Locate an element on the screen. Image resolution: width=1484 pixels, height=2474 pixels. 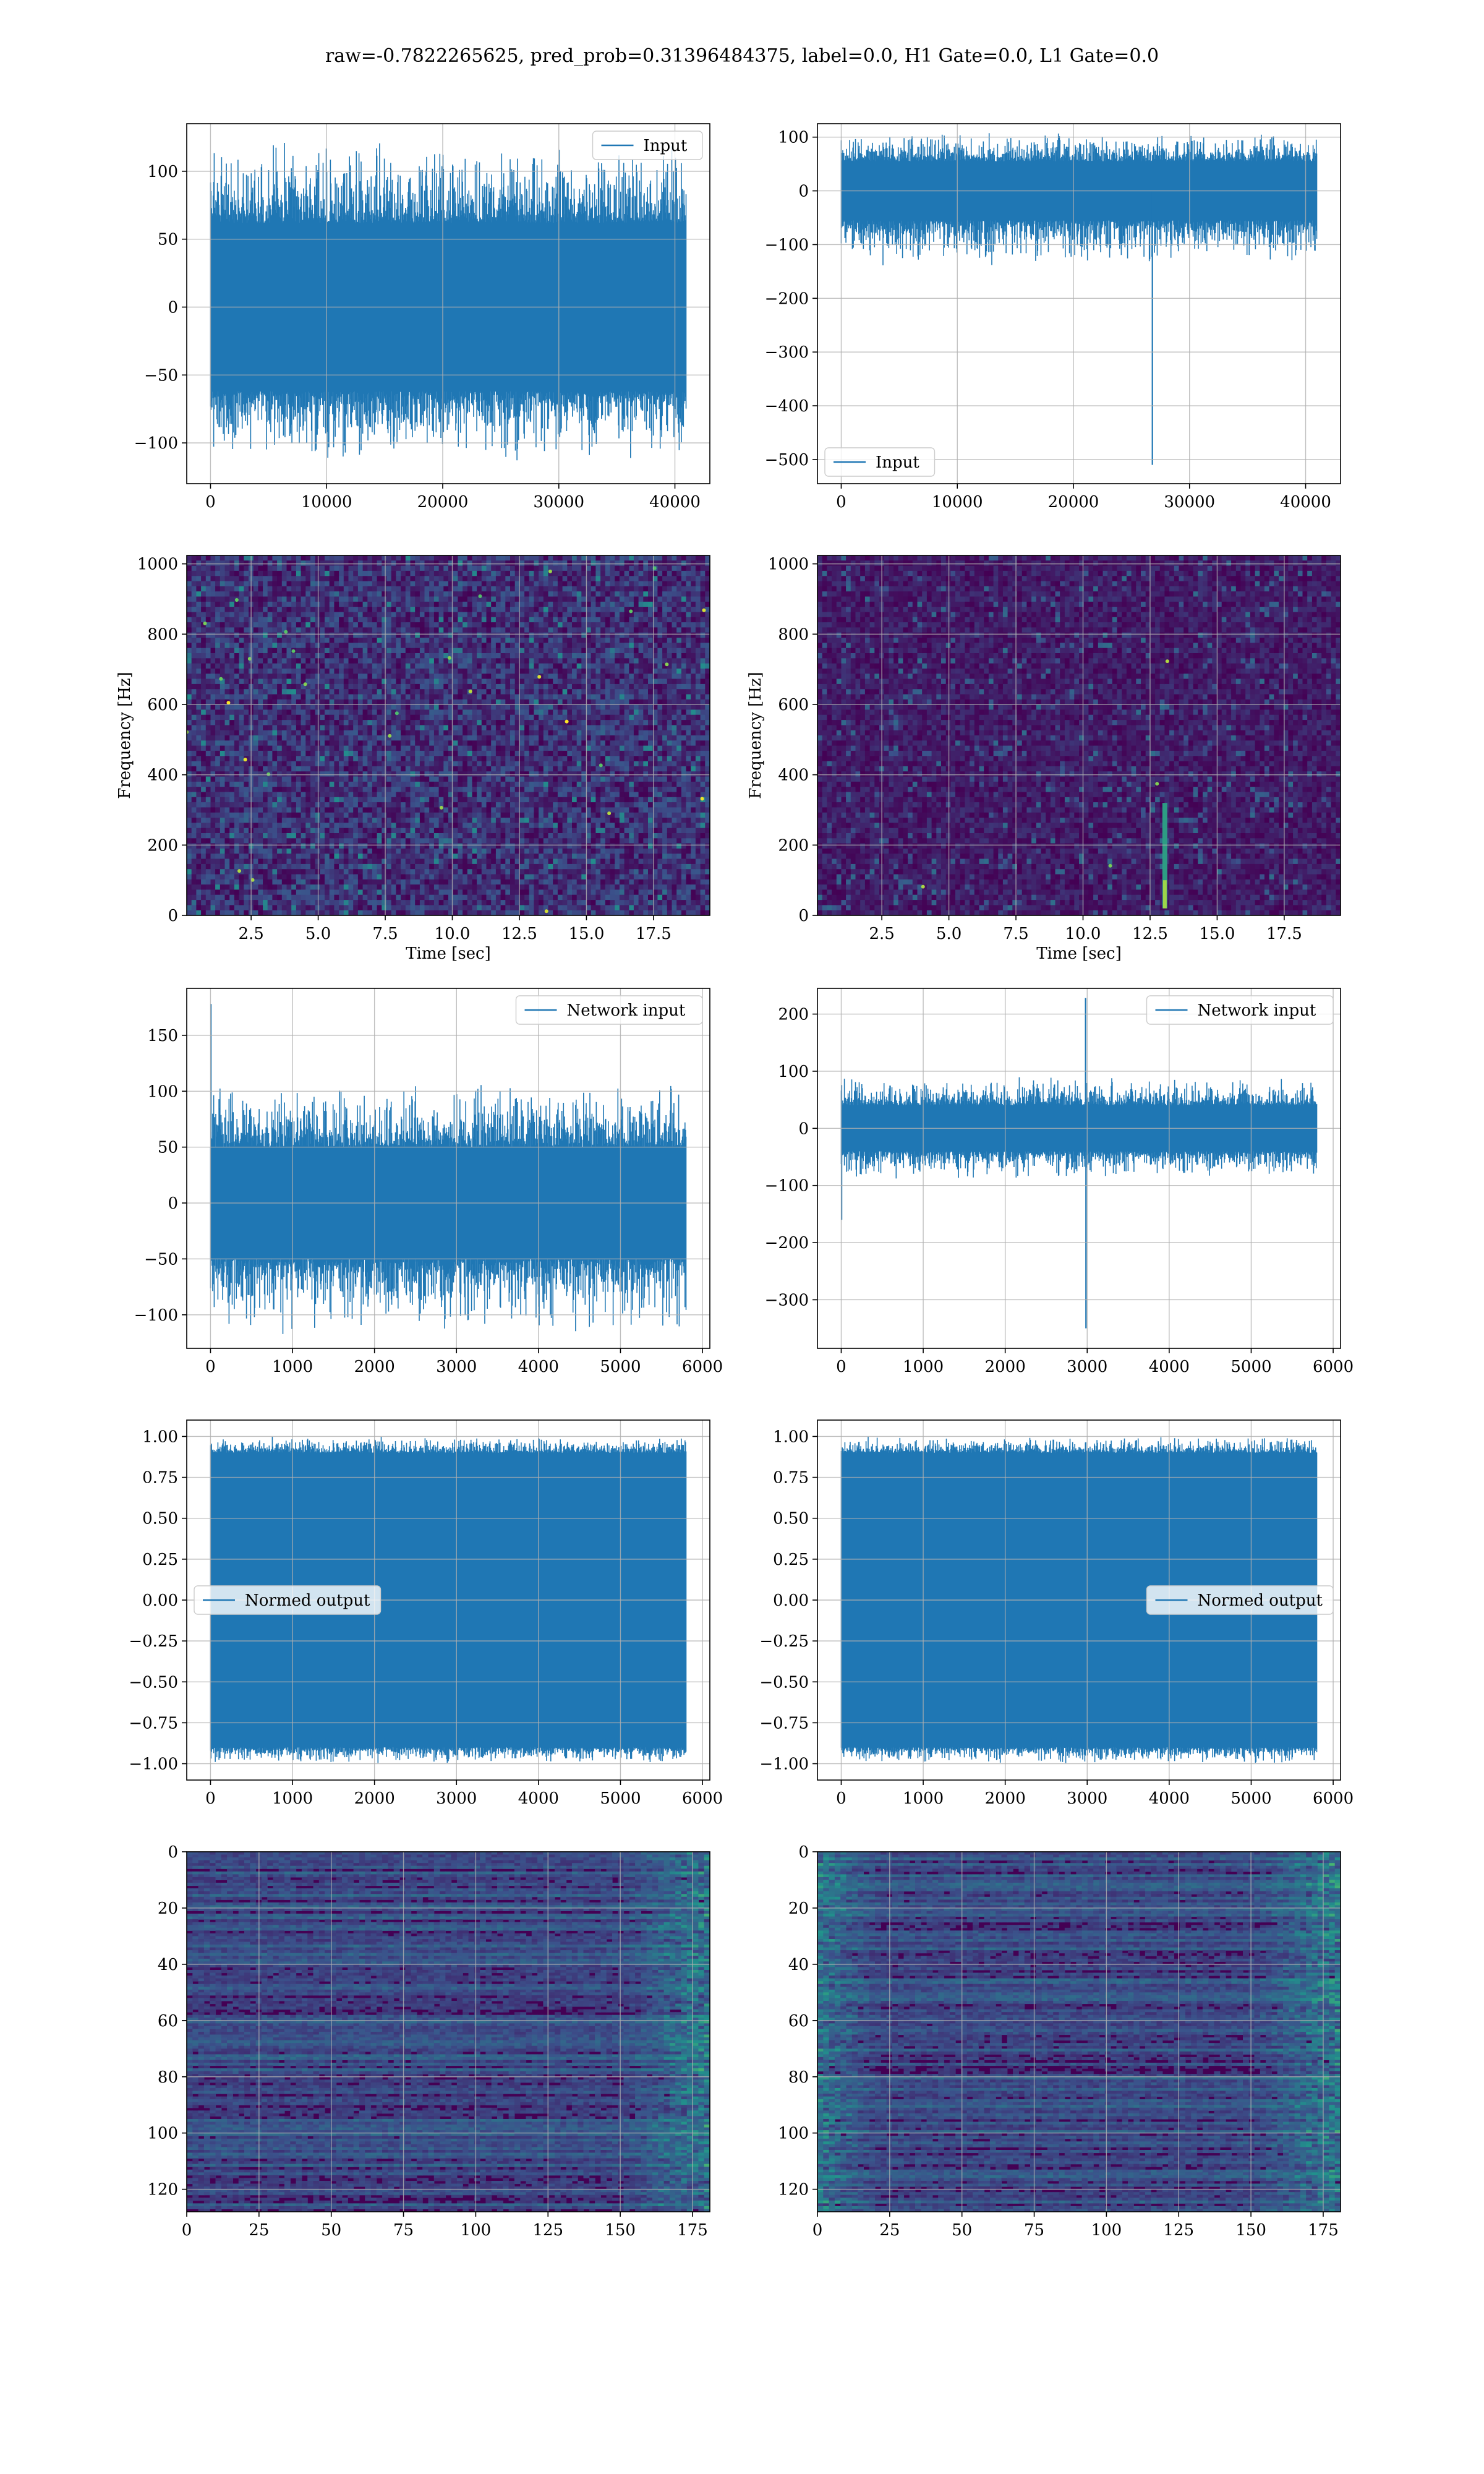
x-tick-label: 10000 is located at coordinates (957, 502).